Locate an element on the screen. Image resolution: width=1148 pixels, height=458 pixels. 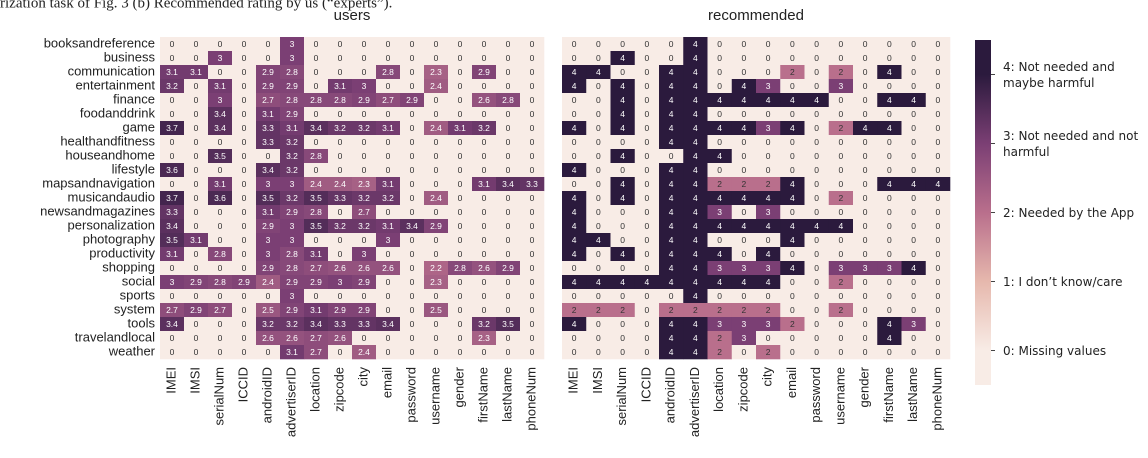
cell-label: 2.4 is located at coordinates (436, 86).